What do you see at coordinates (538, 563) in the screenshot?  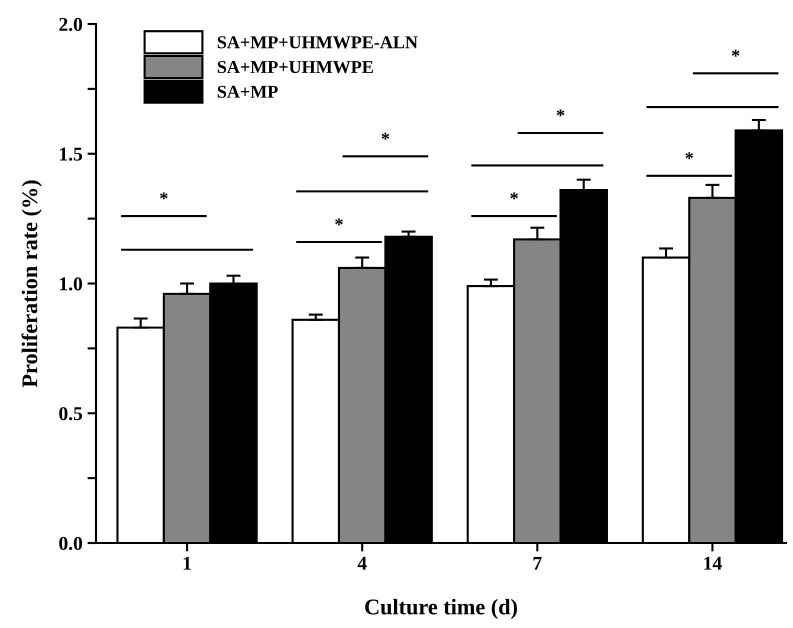 I see `x-tick-label: 7` at bounding box center [538, 563].